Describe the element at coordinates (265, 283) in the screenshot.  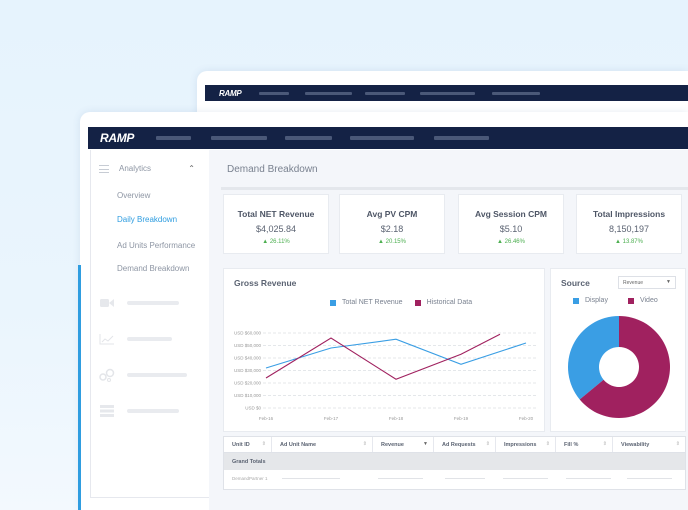
I see `chart-title: Gross Revenue` at that location.